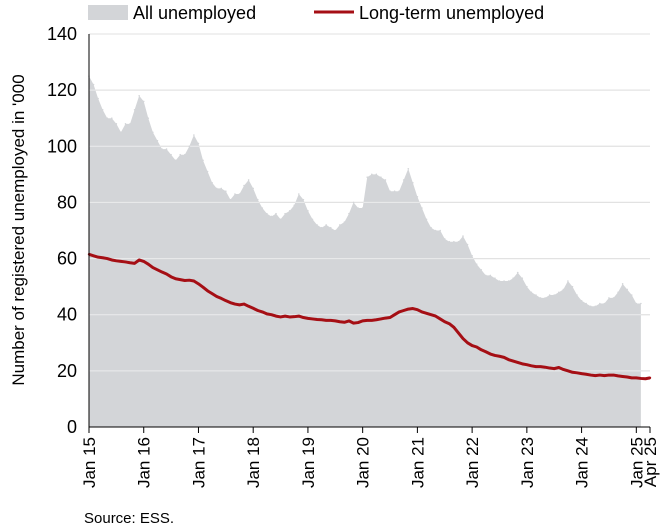  I want to click on source-note: Source: ESS., so click(129, 518).